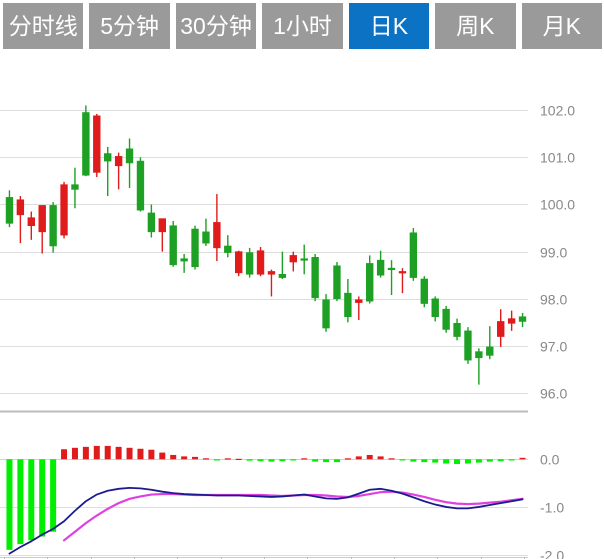 The height and width of the screenshot is (559, 604). I want to click on price-axis-tick-label: 97.0, so click(553, 347).